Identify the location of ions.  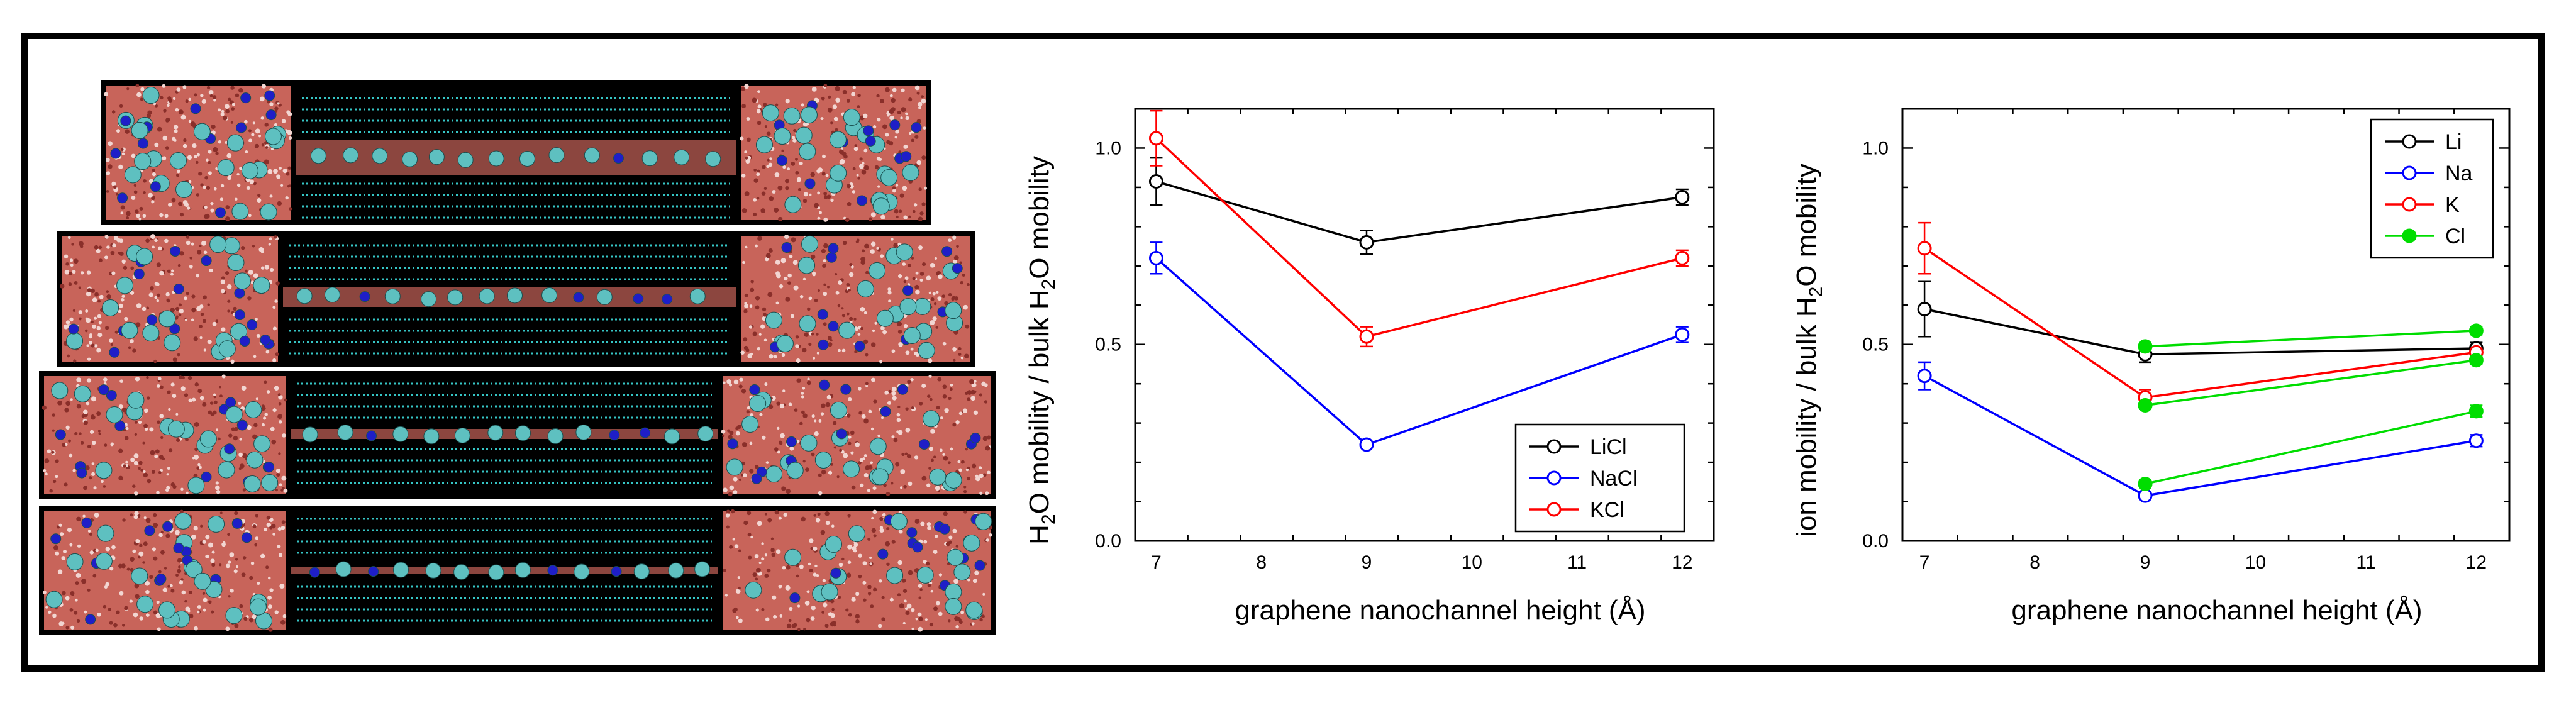
(518, 571).